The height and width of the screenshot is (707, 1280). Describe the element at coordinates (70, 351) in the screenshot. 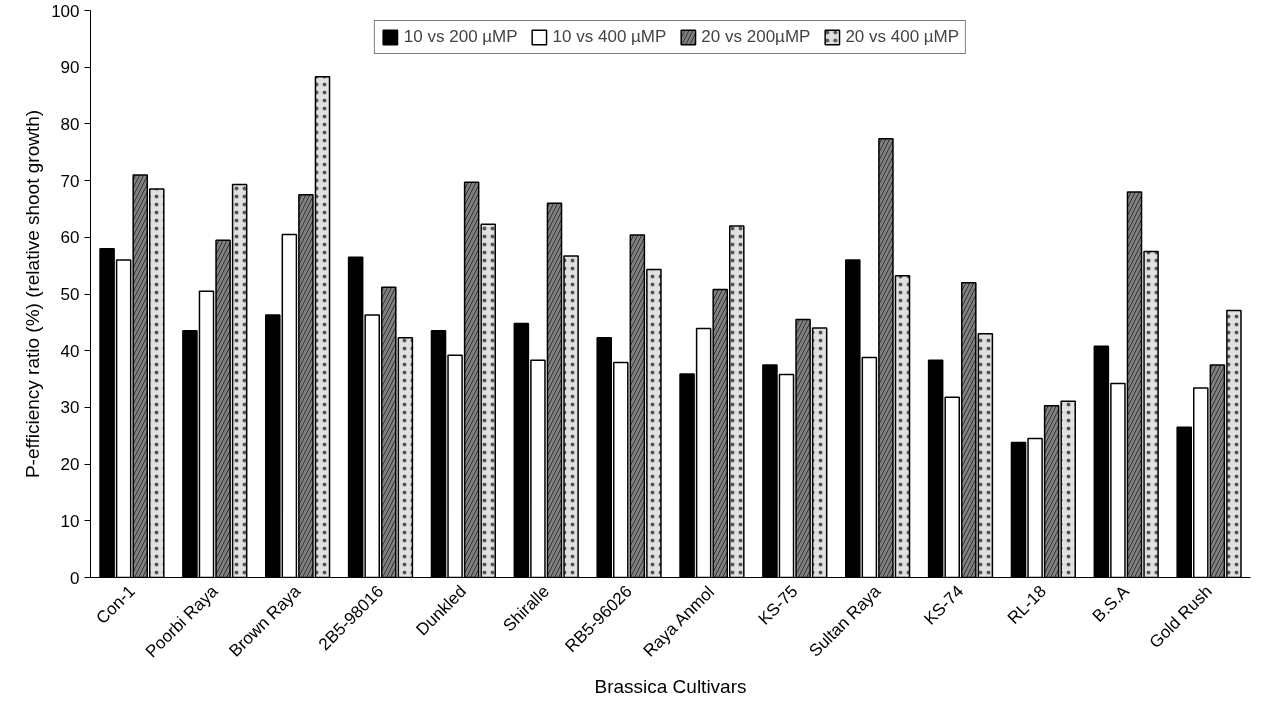

I see `y-tick-label: 40` at that location.